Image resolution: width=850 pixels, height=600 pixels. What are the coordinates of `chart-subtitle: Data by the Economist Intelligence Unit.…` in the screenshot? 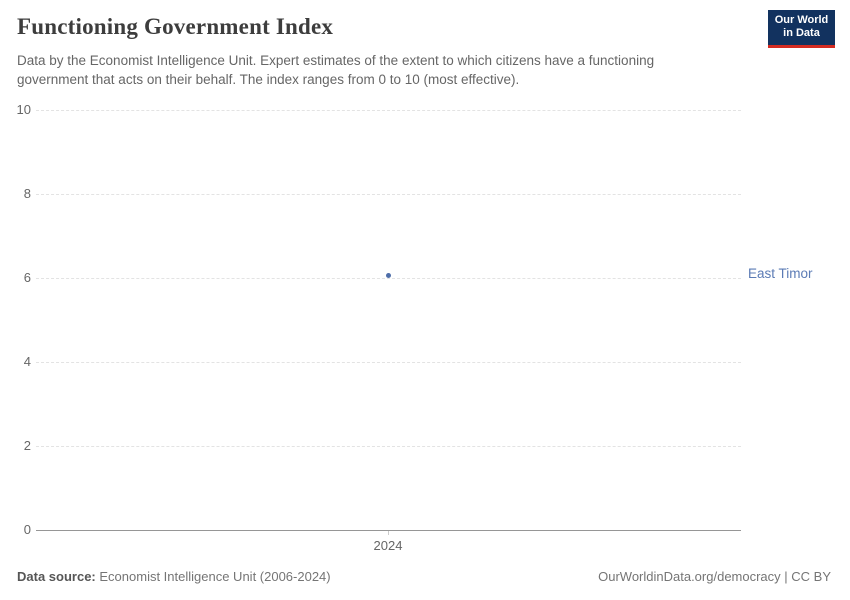 It's located at (336, 70).